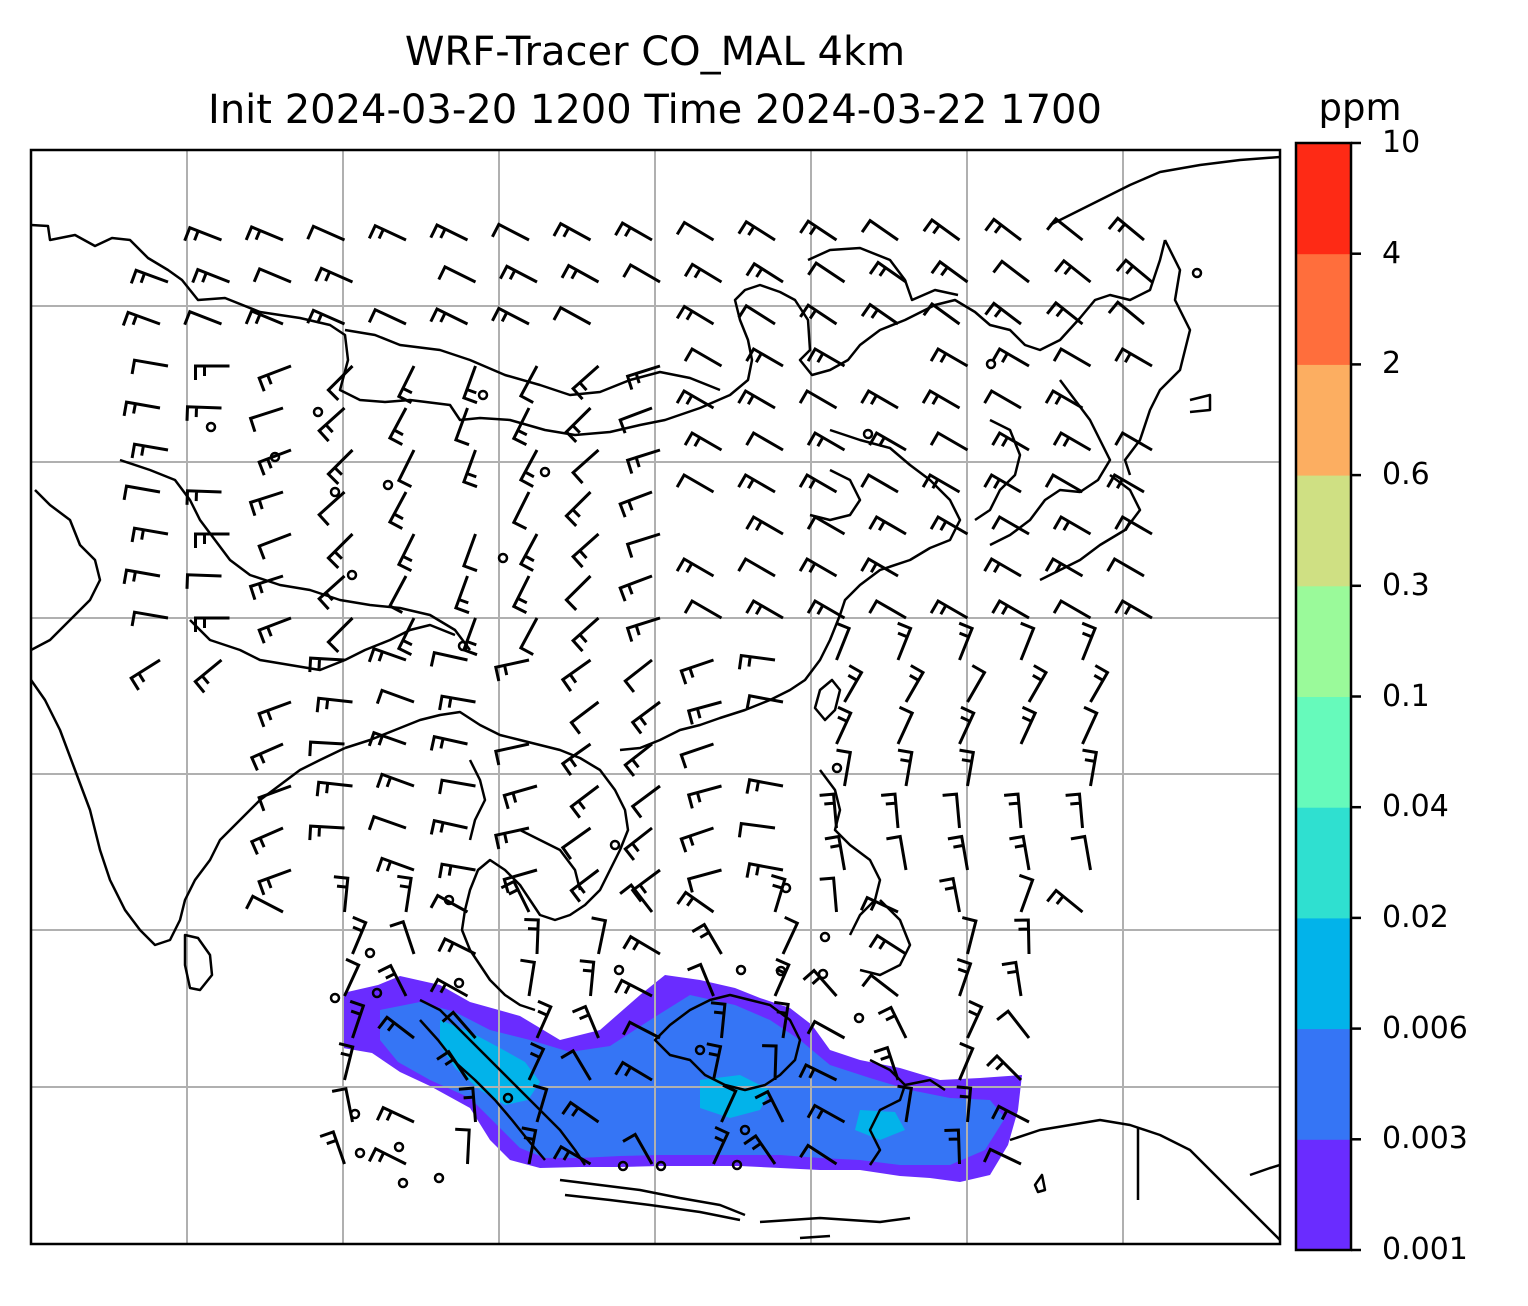 The height and width of the screenshot is (1306, 1528). Describe the element at coordinates (1415, 807) in the screenshot. I see `colorbar-tick-label: 0.04` at that location.